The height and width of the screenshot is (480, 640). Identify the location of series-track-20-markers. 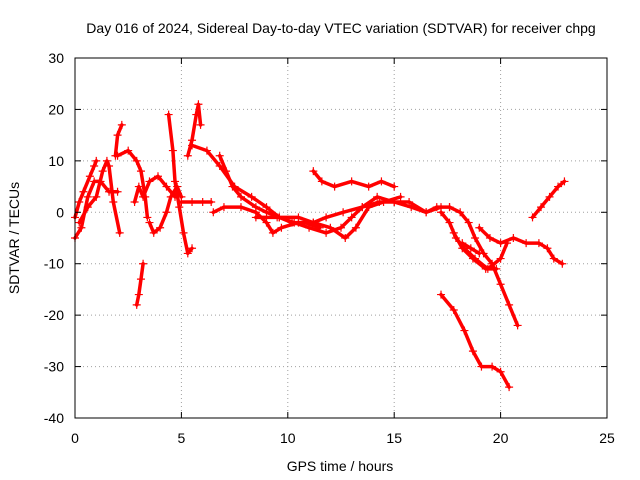
(475, 341).